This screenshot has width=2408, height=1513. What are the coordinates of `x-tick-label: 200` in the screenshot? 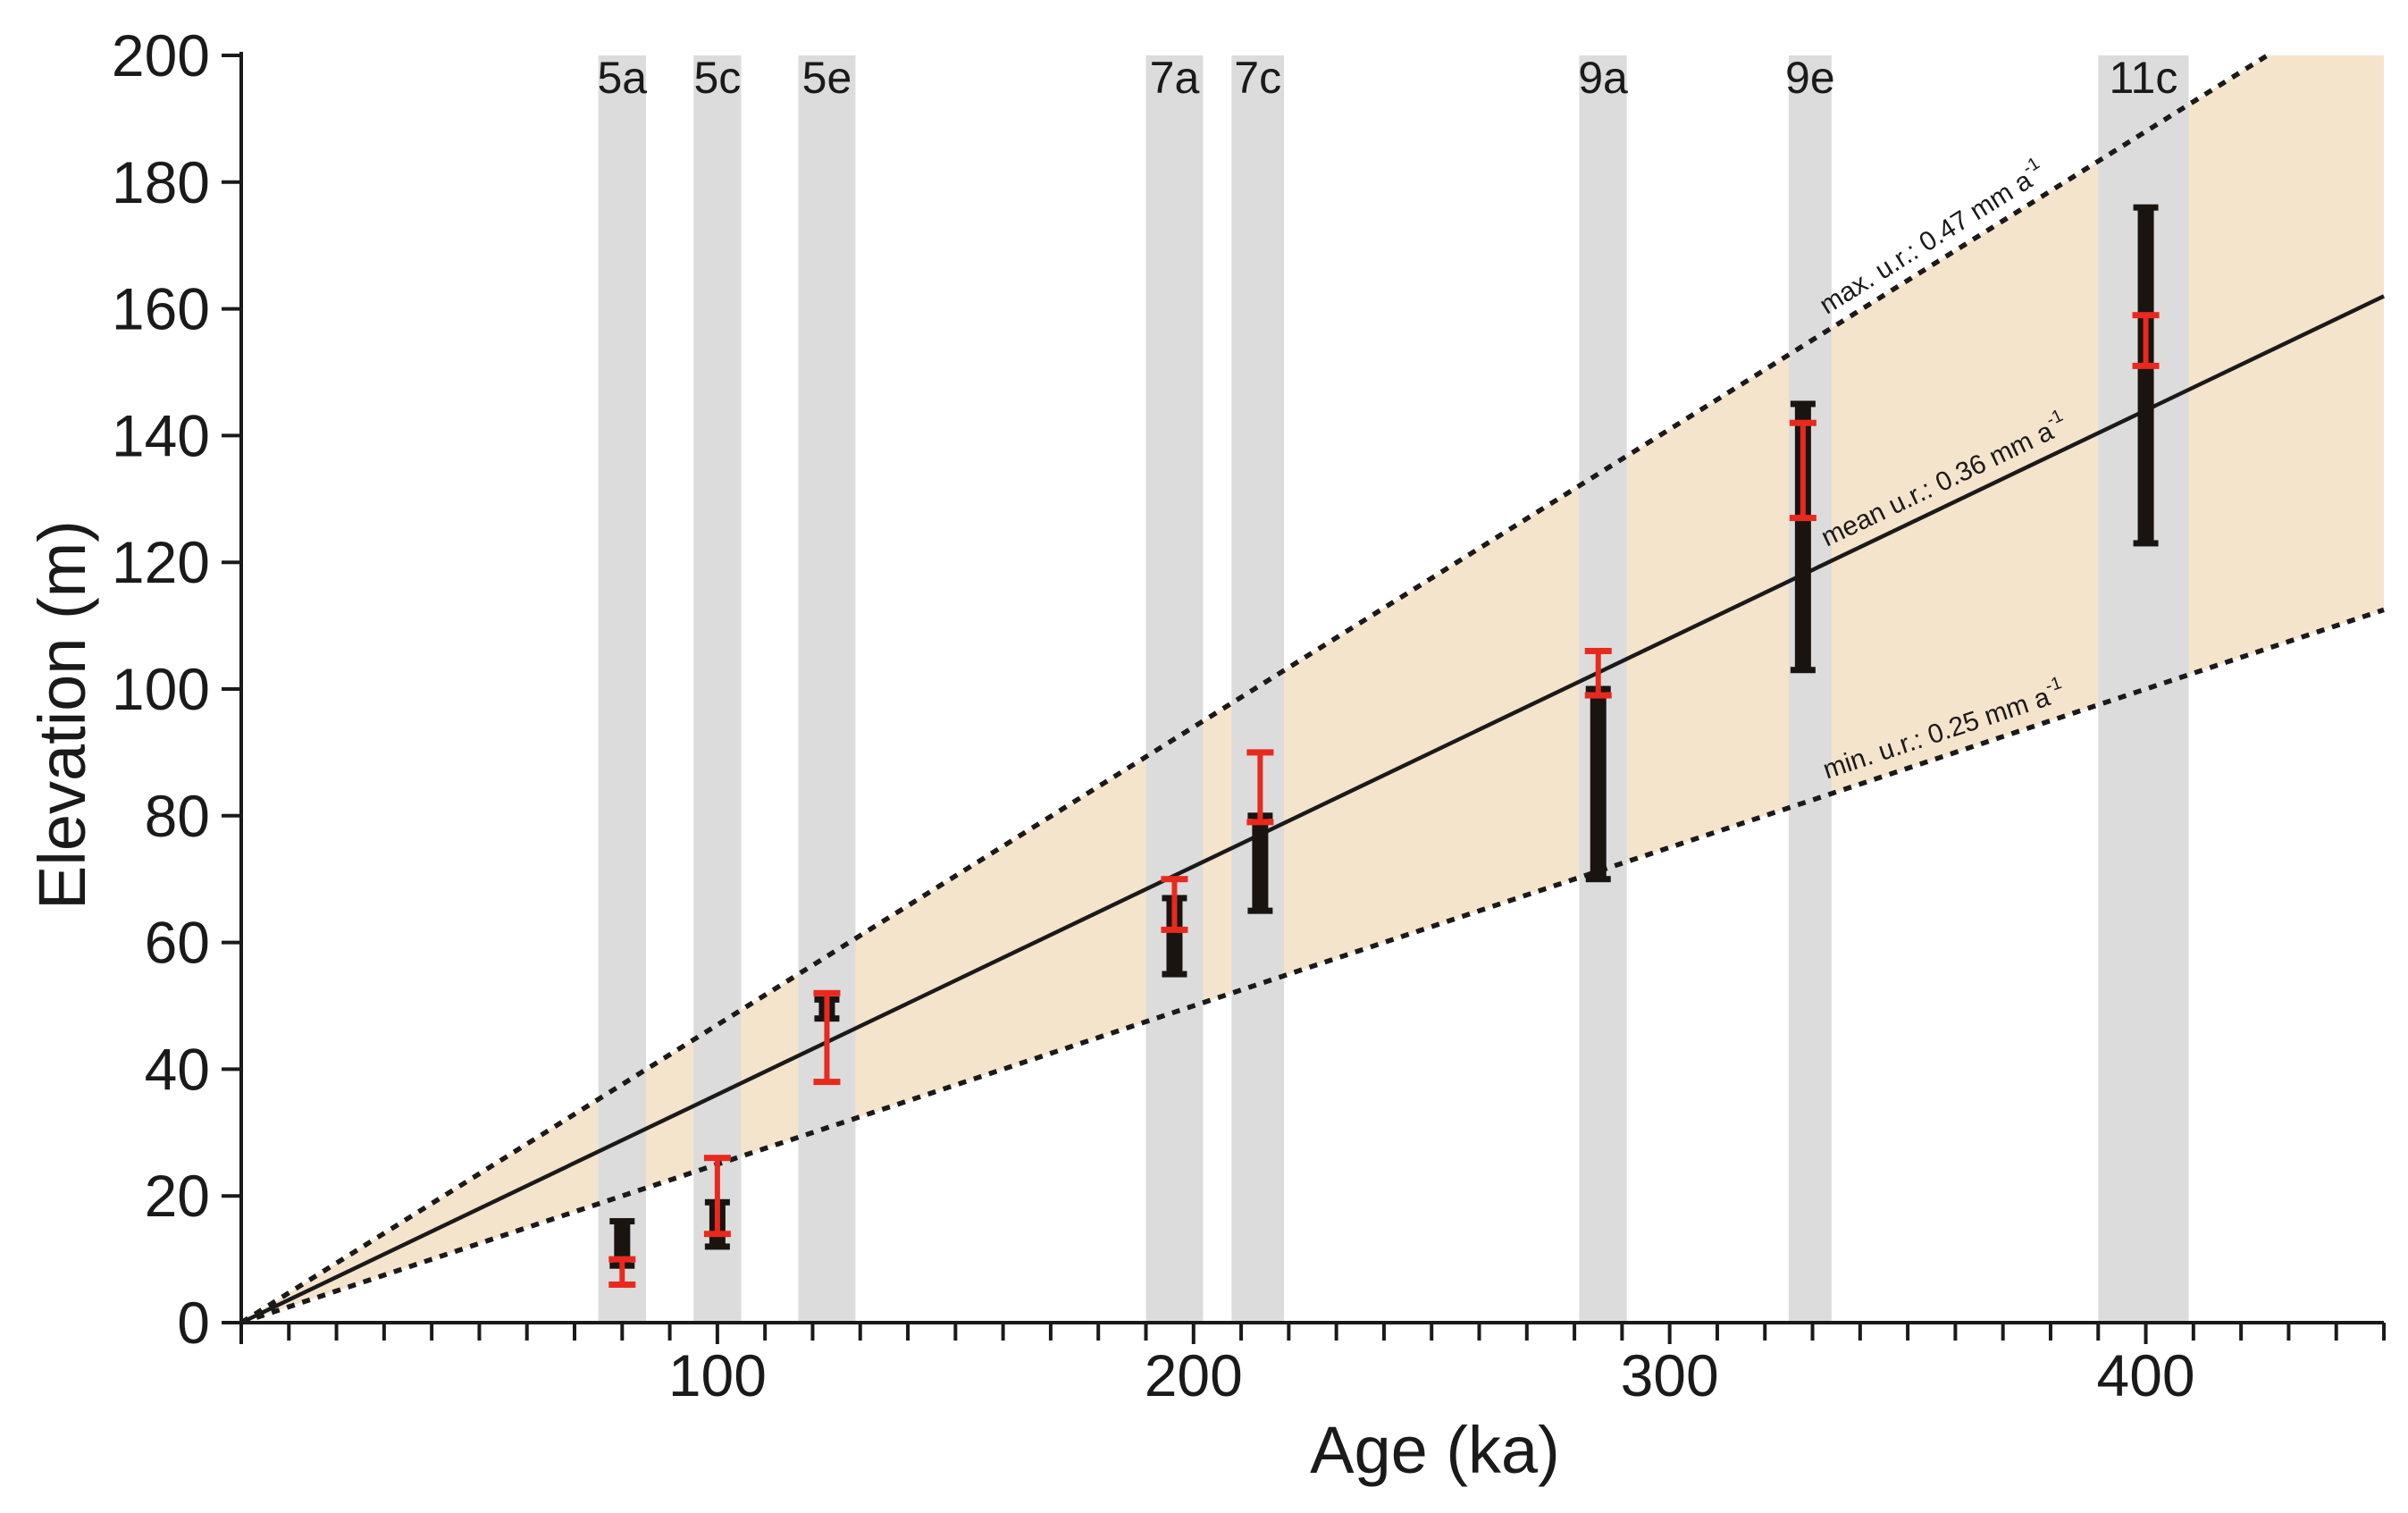 It's located at (1194, 1375).